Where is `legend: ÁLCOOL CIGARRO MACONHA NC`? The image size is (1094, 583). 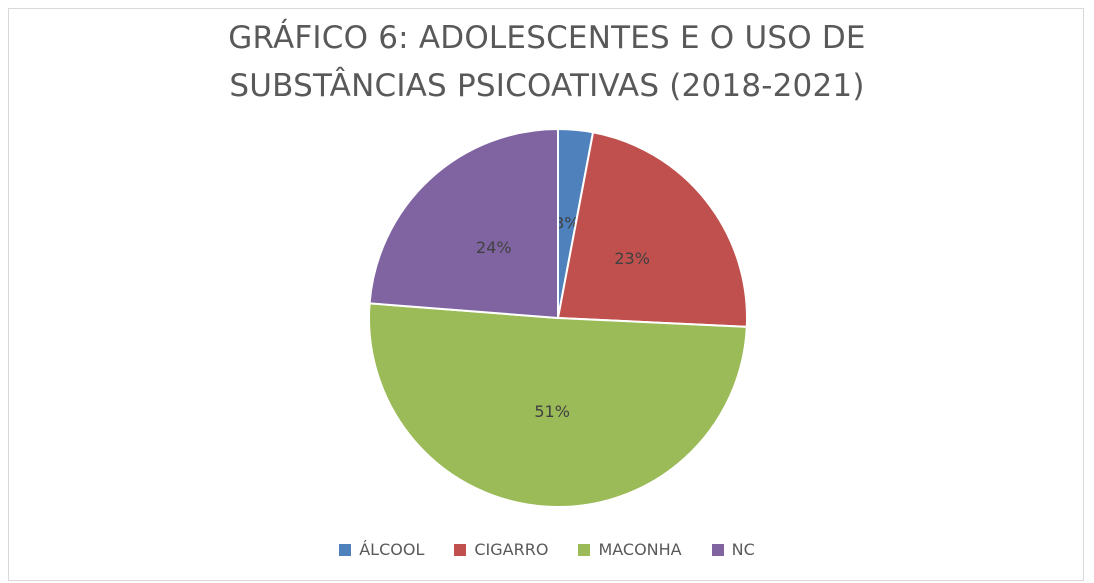
legend: ÁLCOOL CIGARRO MACONHA NC is located at coordinates (547, 549).